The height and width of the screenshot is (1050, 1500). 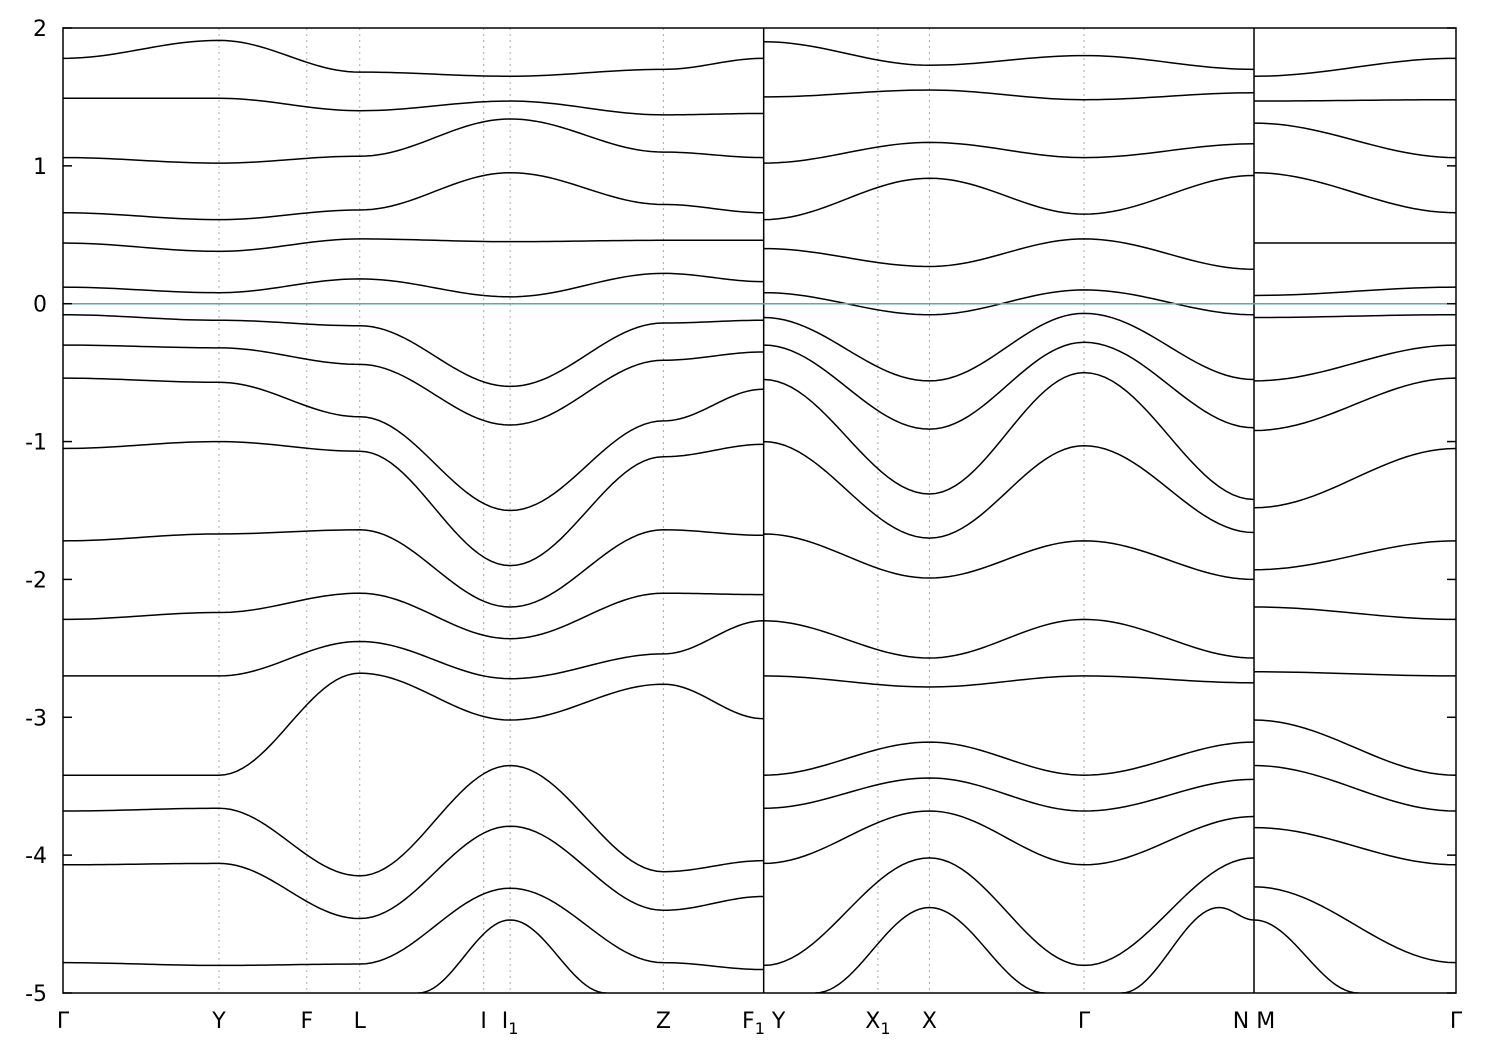 What do you see at coordinates (40, 29) in the screenshot?
I see `y-tick-label-7: 2` at bounding box center [40, 29].